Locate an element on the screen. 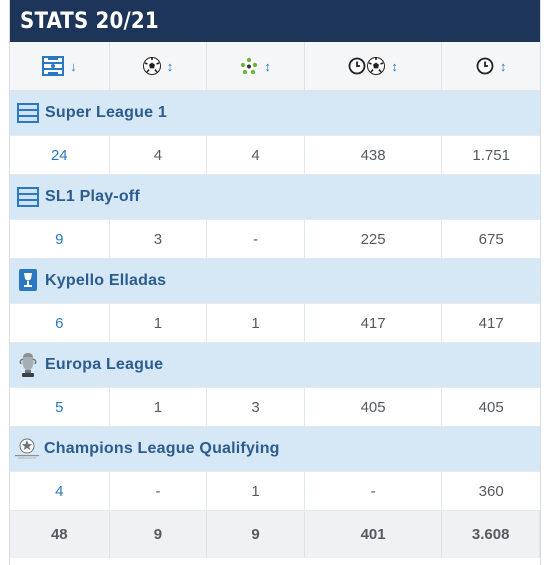 The width and height of the screenshot is (550, 565). total-minutes-per-goal: 401 is located at coordinates (374, 534).